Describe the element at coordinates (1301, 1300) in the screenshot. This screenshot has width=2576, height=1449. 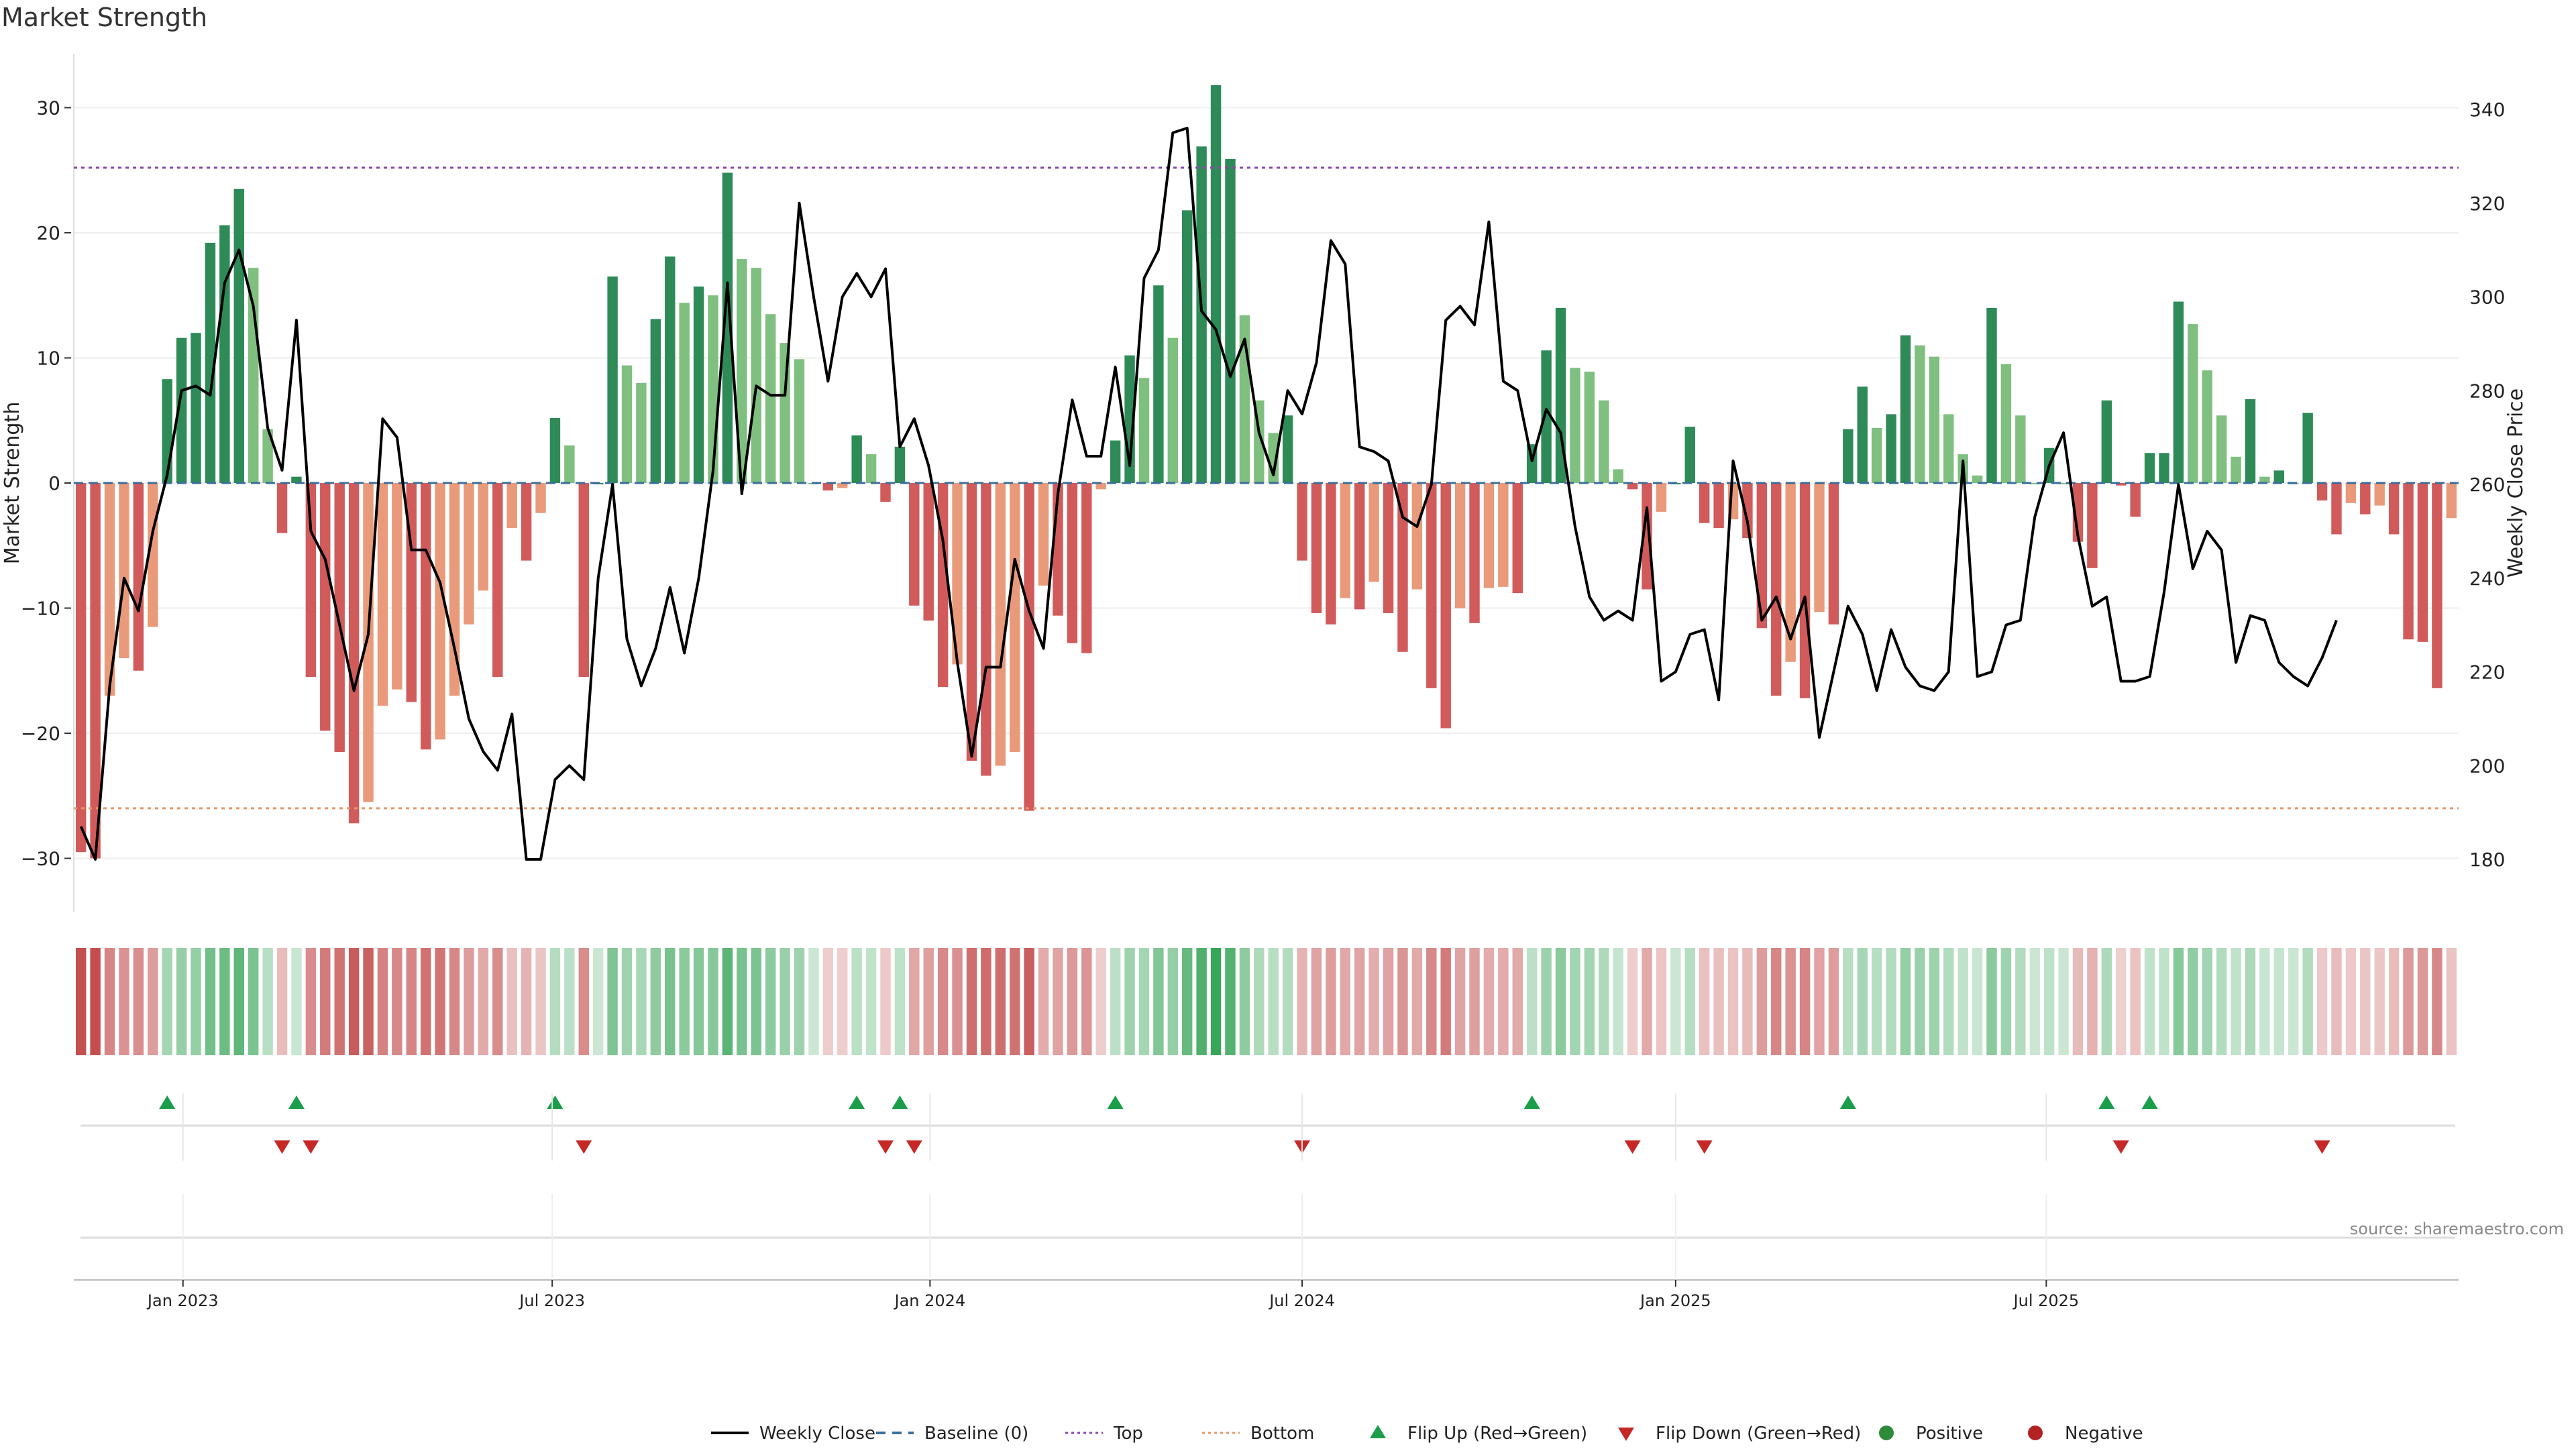
I see `x-tick-label: Jul 2024` at that location.